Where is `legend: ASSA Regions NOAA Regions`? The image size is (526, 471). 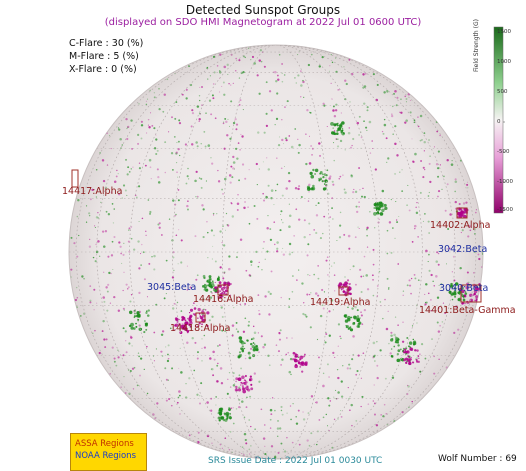
legend: ASSA Regions NOAA Regions is located at coordinates (108, 452).